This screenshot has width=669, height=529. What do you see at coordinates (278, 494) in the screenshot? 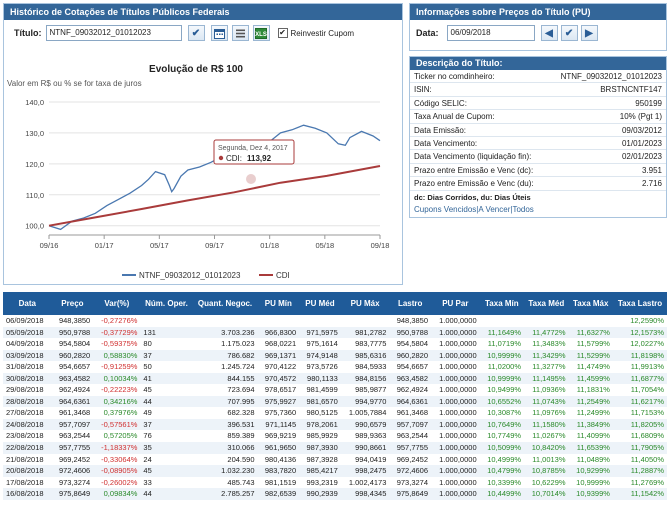
I see `table-cell: 982,6539` at bounding box center [278, 494].